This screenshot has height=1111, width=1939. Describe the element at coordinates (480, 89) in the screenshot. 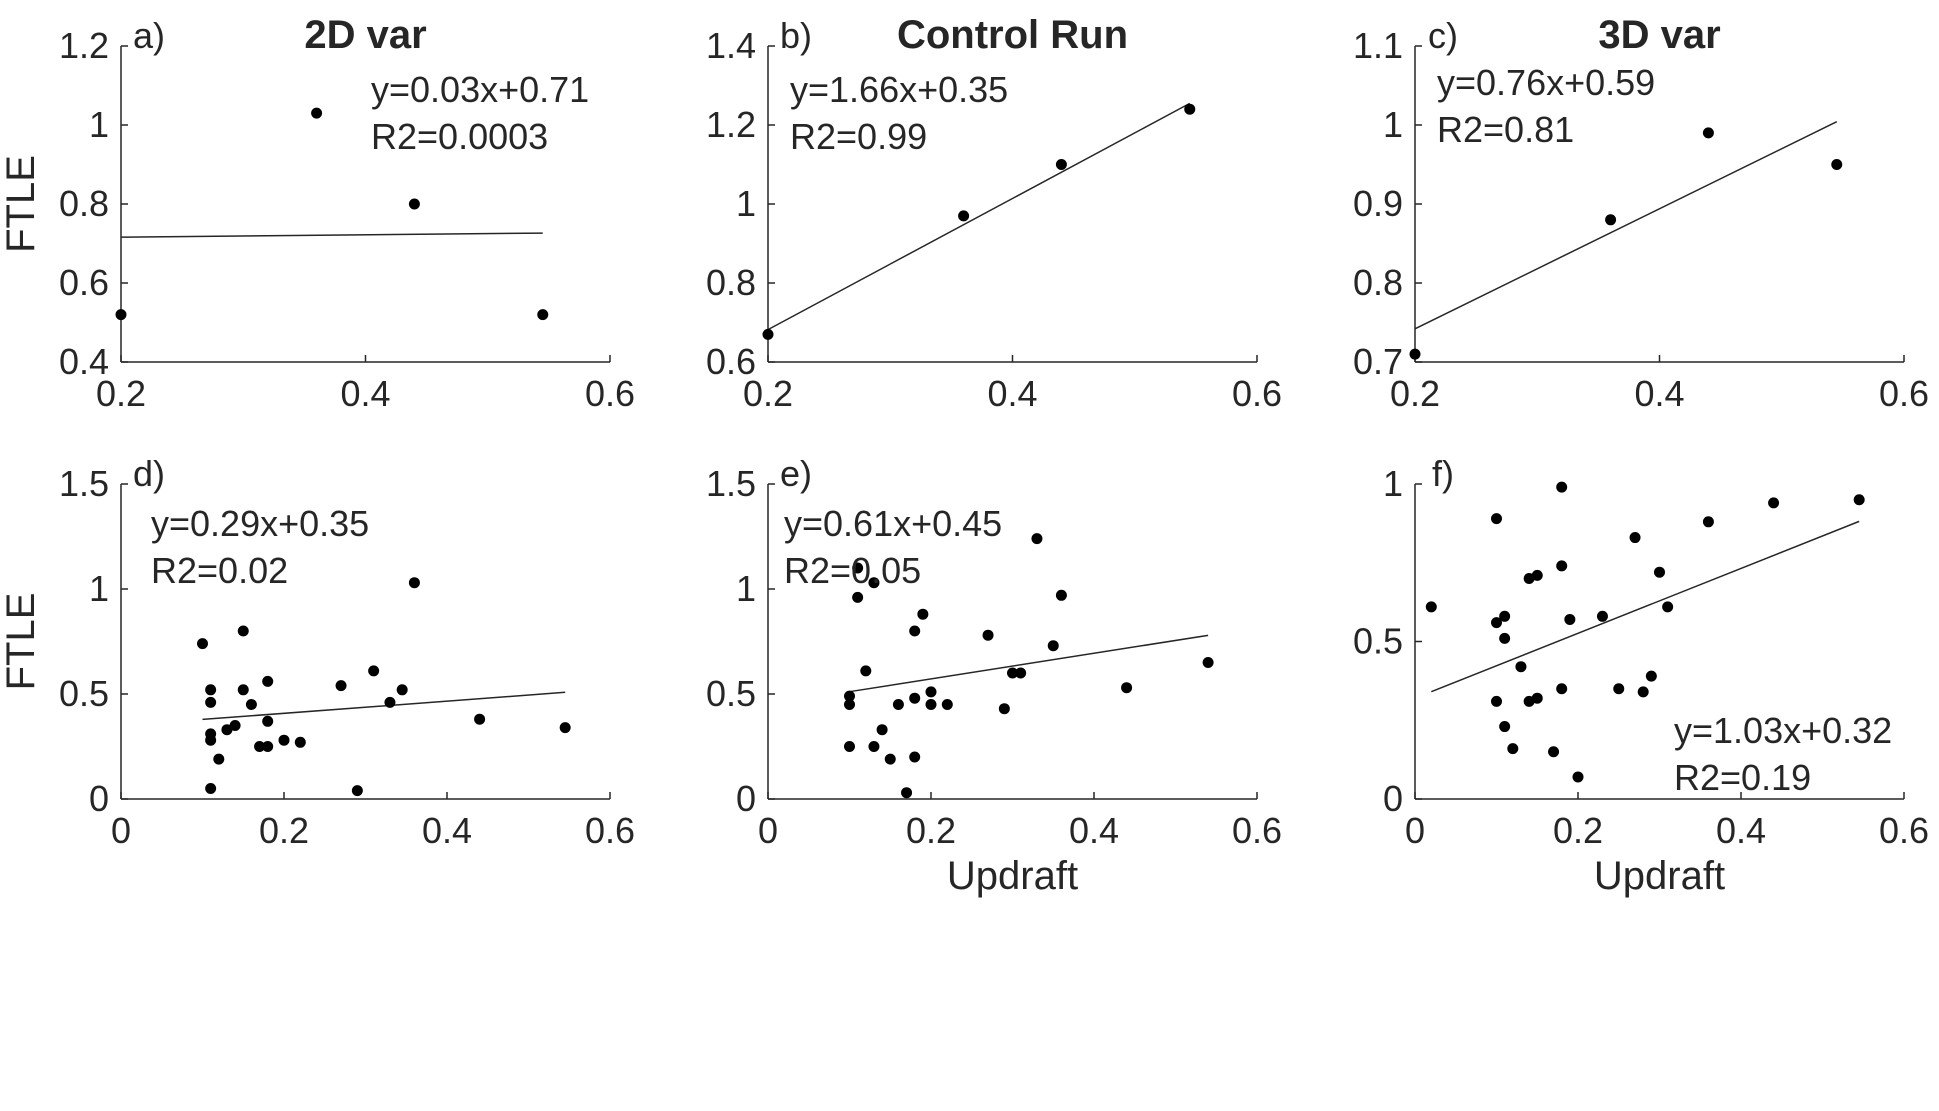

I see `fit-equation: y=0.03x+0.71` at that location.